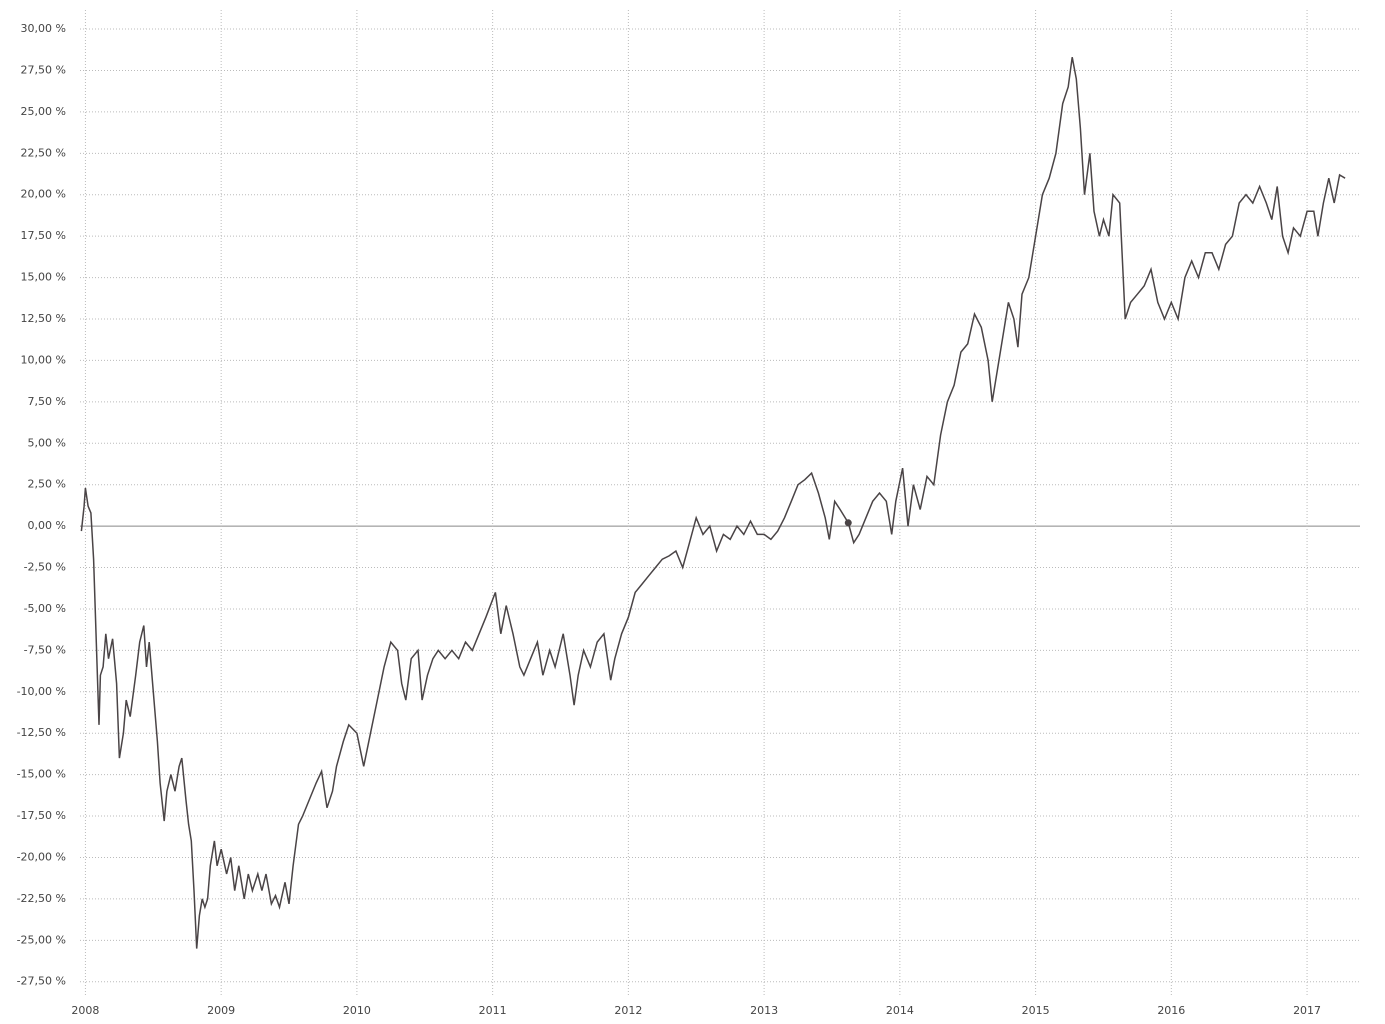  Describe the element at coordinates (357, 1010) in the screenshot. I see `x-tick-label: 2010` at that location.